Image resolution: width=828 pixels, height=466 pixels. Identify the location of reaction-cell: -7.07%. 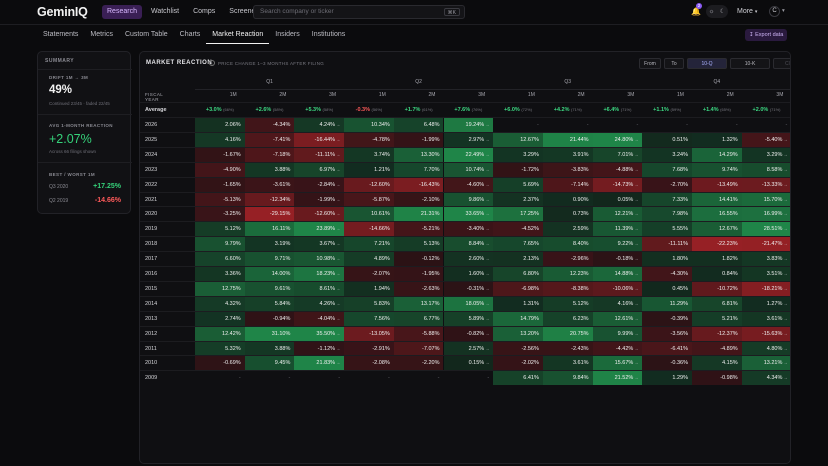
(418, 348).